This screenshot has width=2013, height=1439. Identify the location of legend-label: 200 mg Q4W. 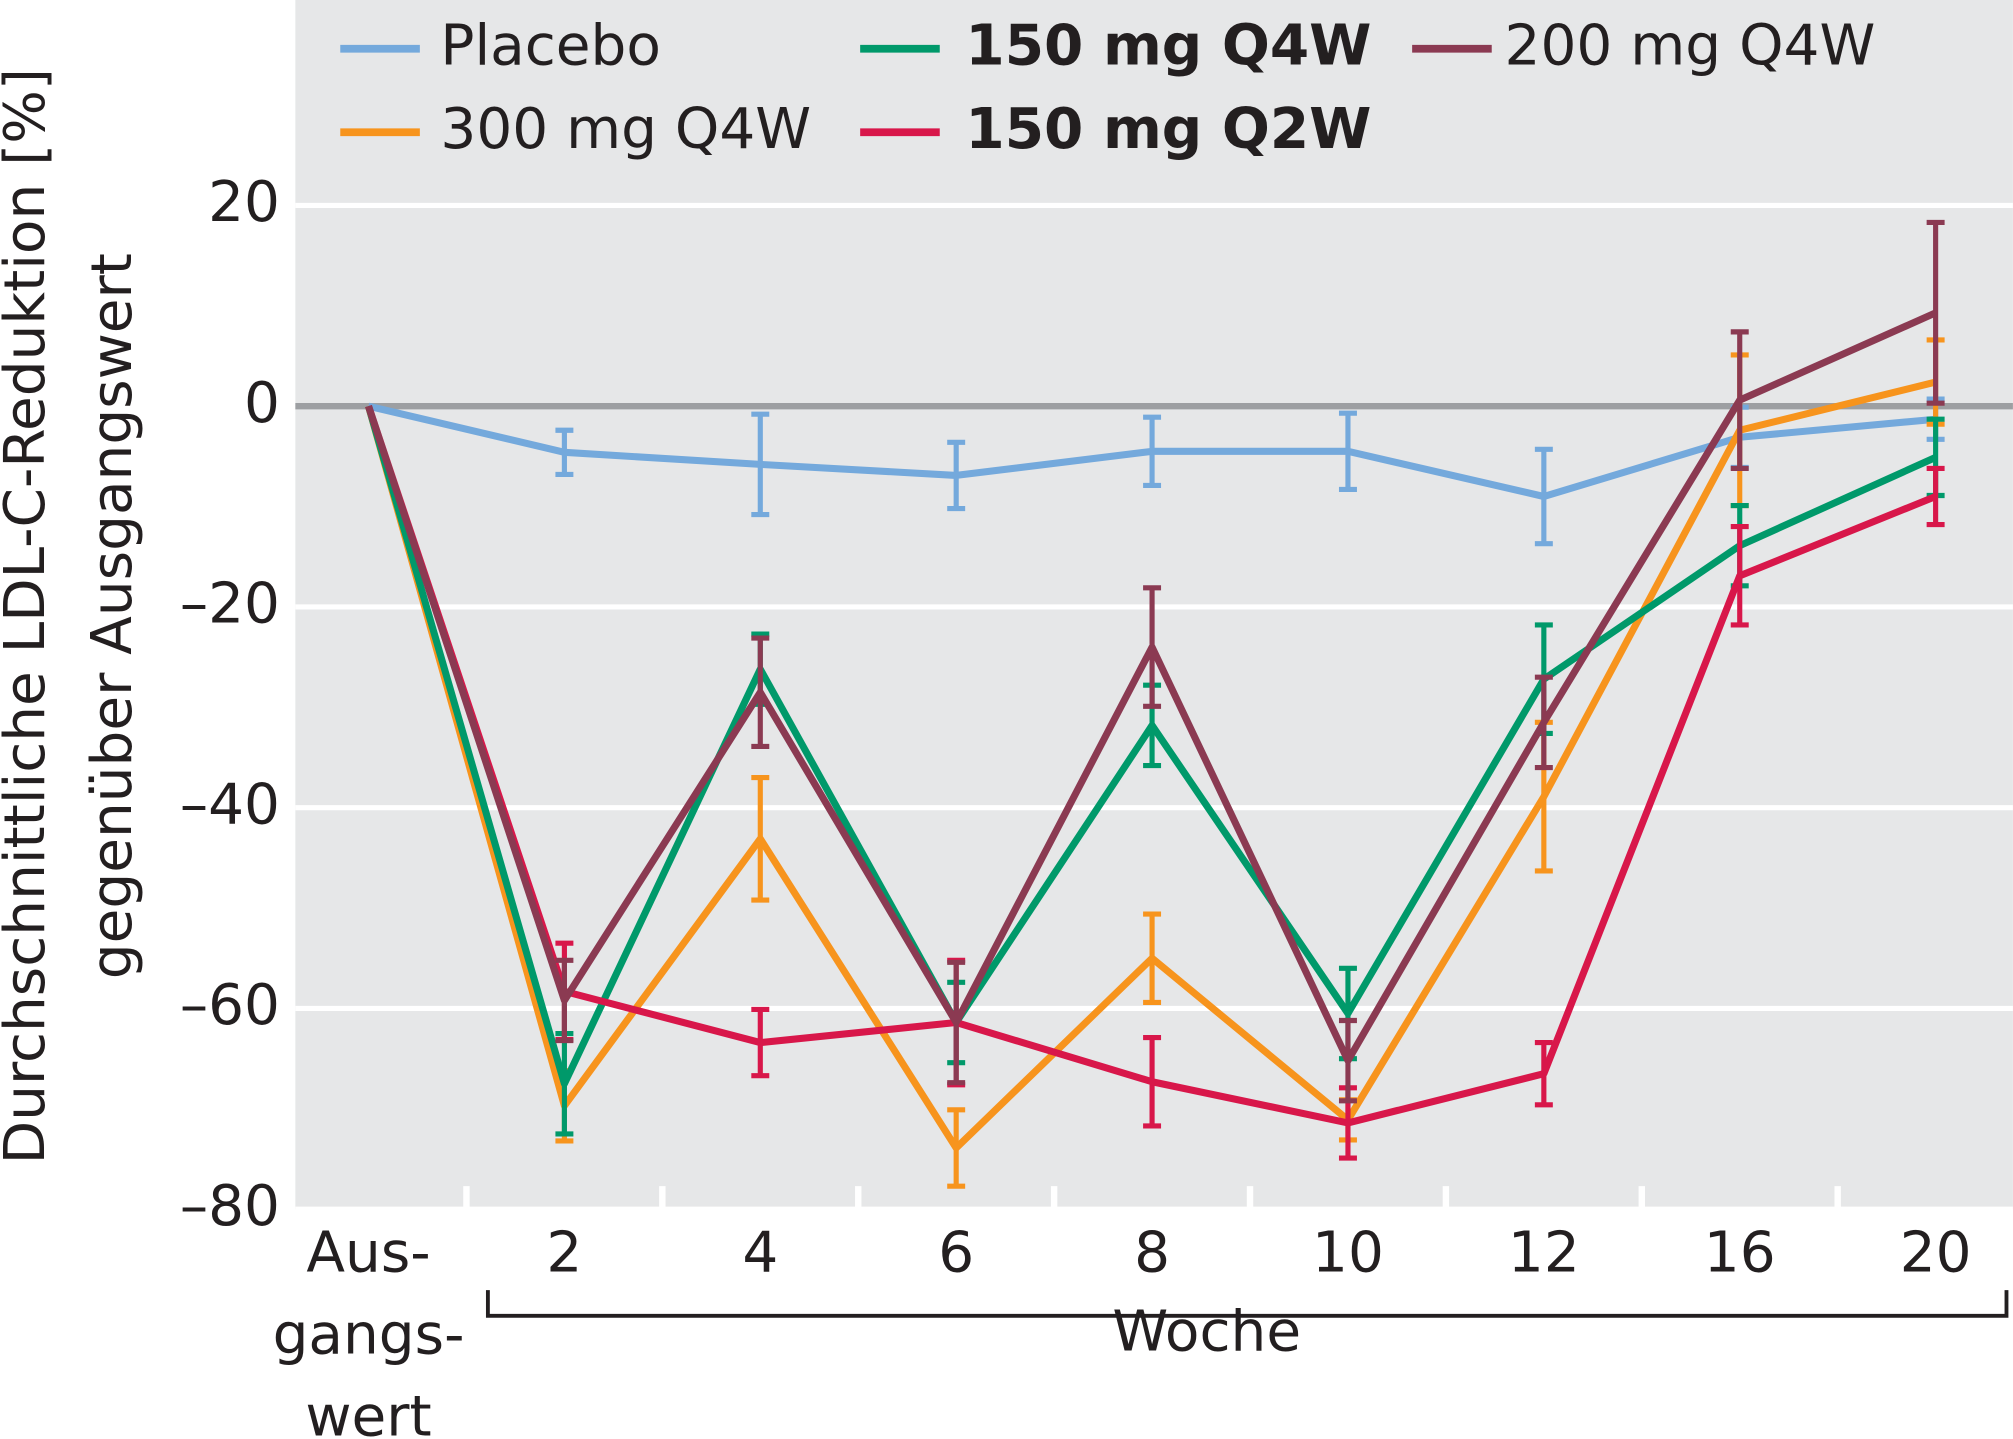
(1690, 45).